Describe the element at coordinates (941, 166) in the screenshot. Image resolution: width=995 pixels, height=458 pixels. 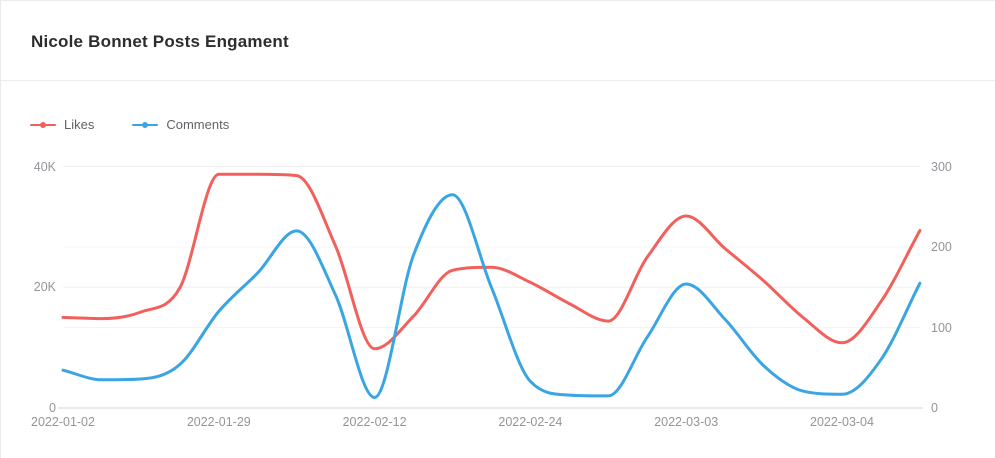
I see `y-axis-right-tick-label: 300` at that location.